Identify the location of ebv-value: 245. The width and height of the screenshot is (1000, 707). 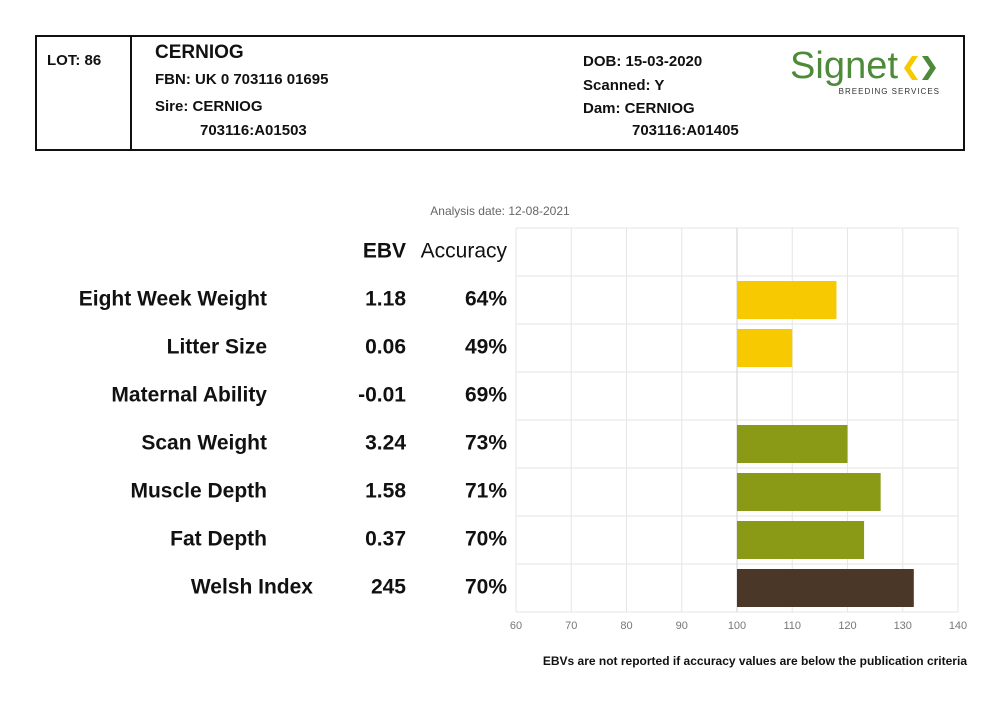
(388, 587).